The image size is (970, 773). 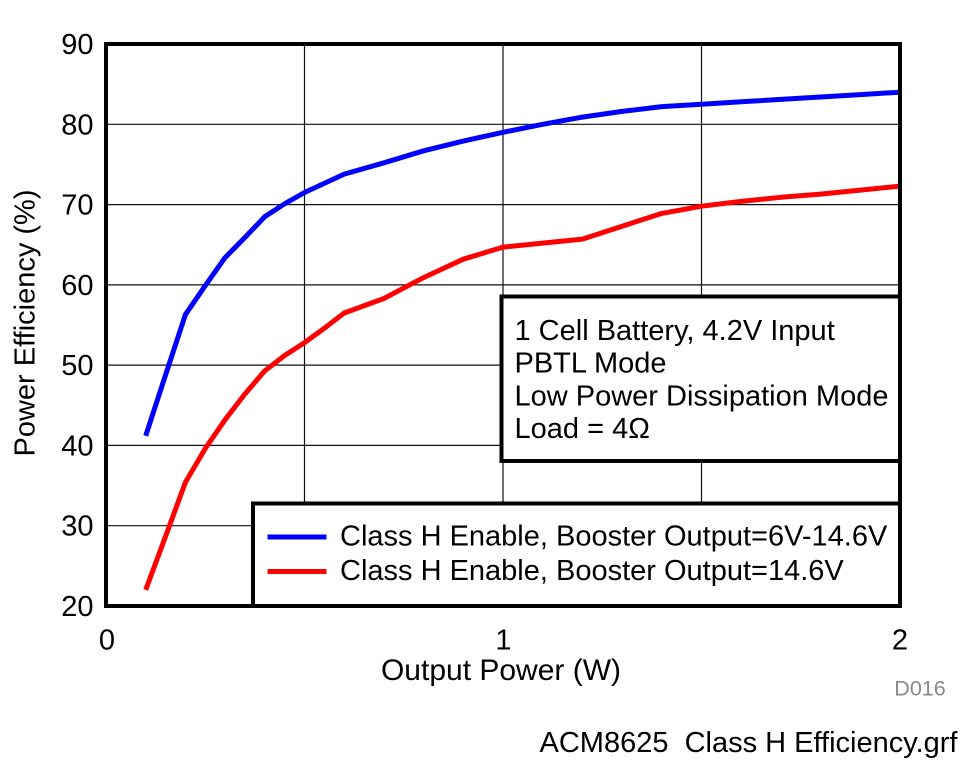 What do you see at coordinates (77, 286) in the screenshot?
I see `svg-text: 60` at bounding box center [77, 286].